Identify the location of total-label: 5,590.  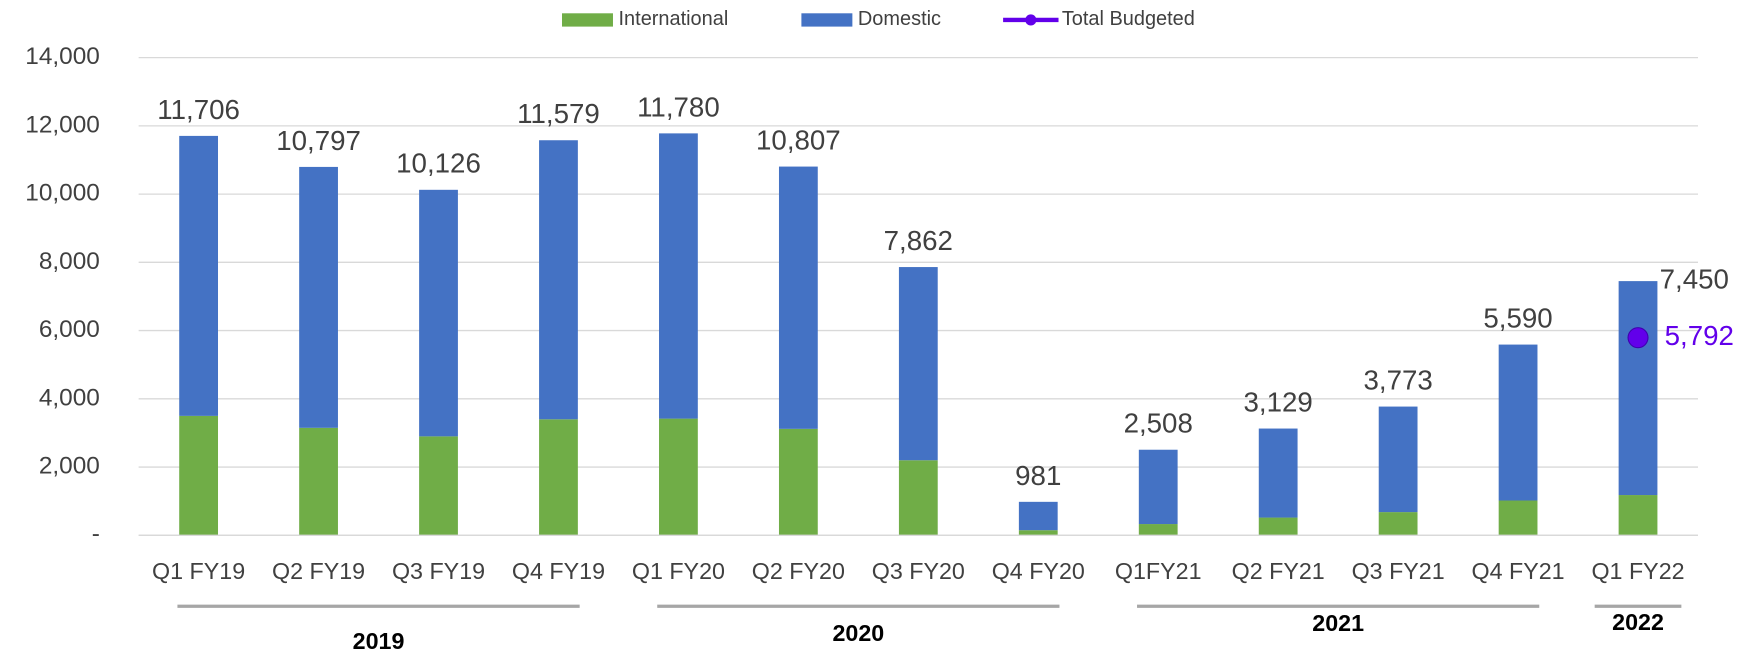
(1517, 318).